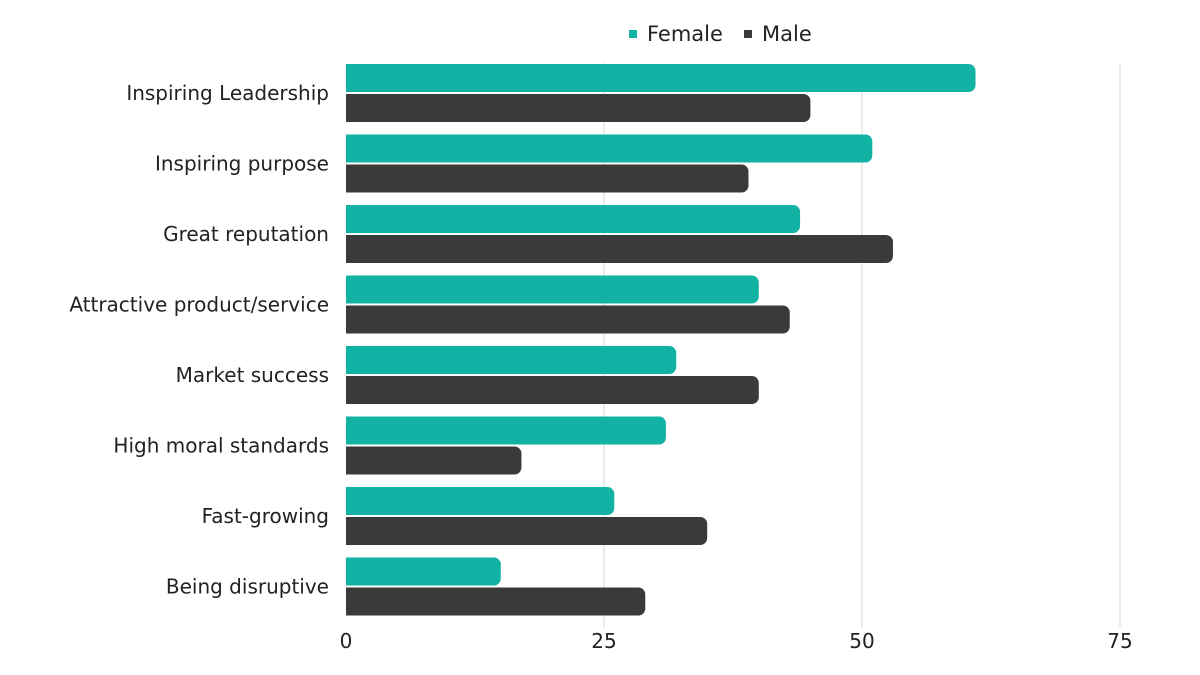 Image resolution: width=1200 pixels, height=675 pixels. What do you see at coordinates (247, 587) in the screenshot?
I see `category-label: Being disruptive` at bounding box center [247, 587].